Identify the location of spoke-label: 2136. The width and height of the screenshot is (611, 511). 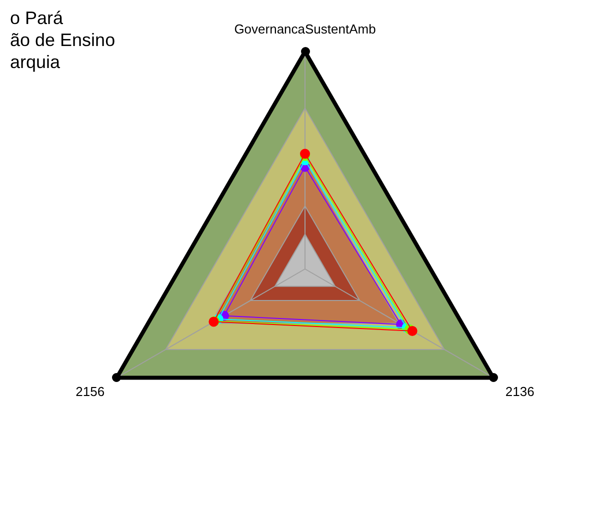
(519, 392).